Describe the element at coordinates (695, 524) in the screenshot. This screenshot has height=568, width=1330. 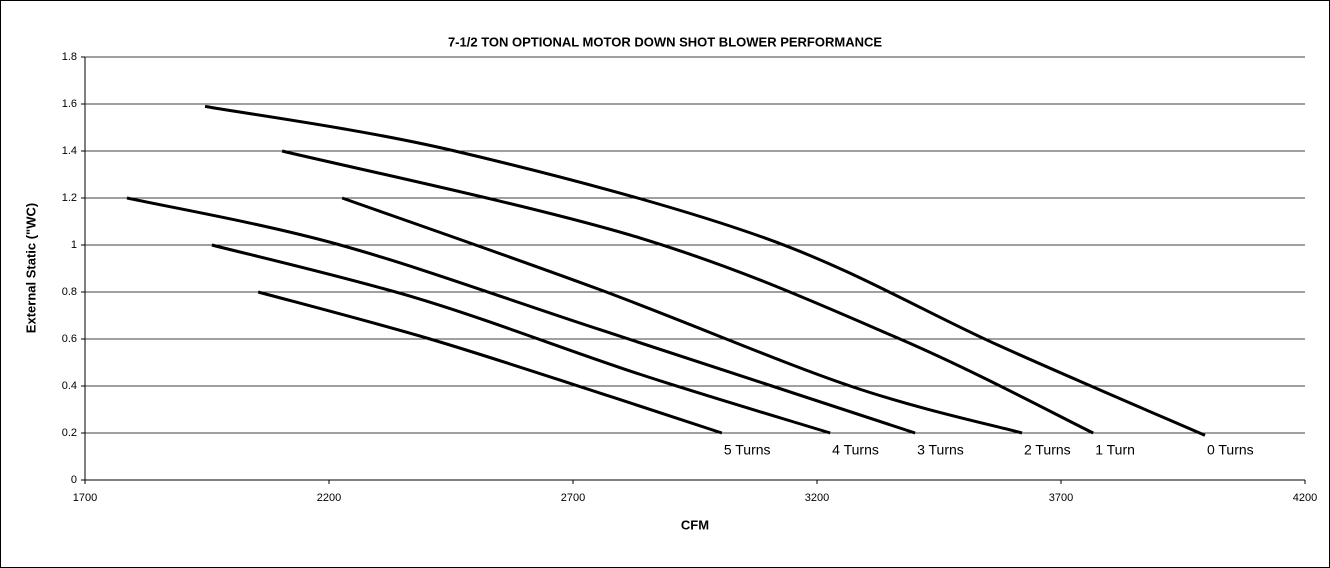
I see `x-axis-label: CFM` at that location.